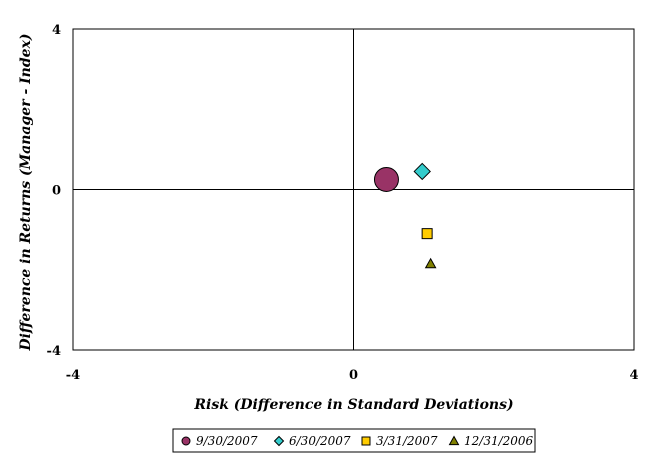  What do you see at coordinates (405, 215) in the screenshot?
I see `data-markers` at bounding box center [405, 215].